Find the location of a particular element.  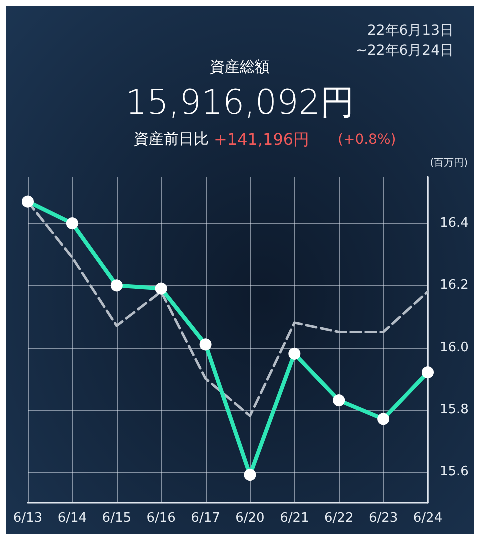

y-tick-label: 16.4 is located at coordinates (454, 224).